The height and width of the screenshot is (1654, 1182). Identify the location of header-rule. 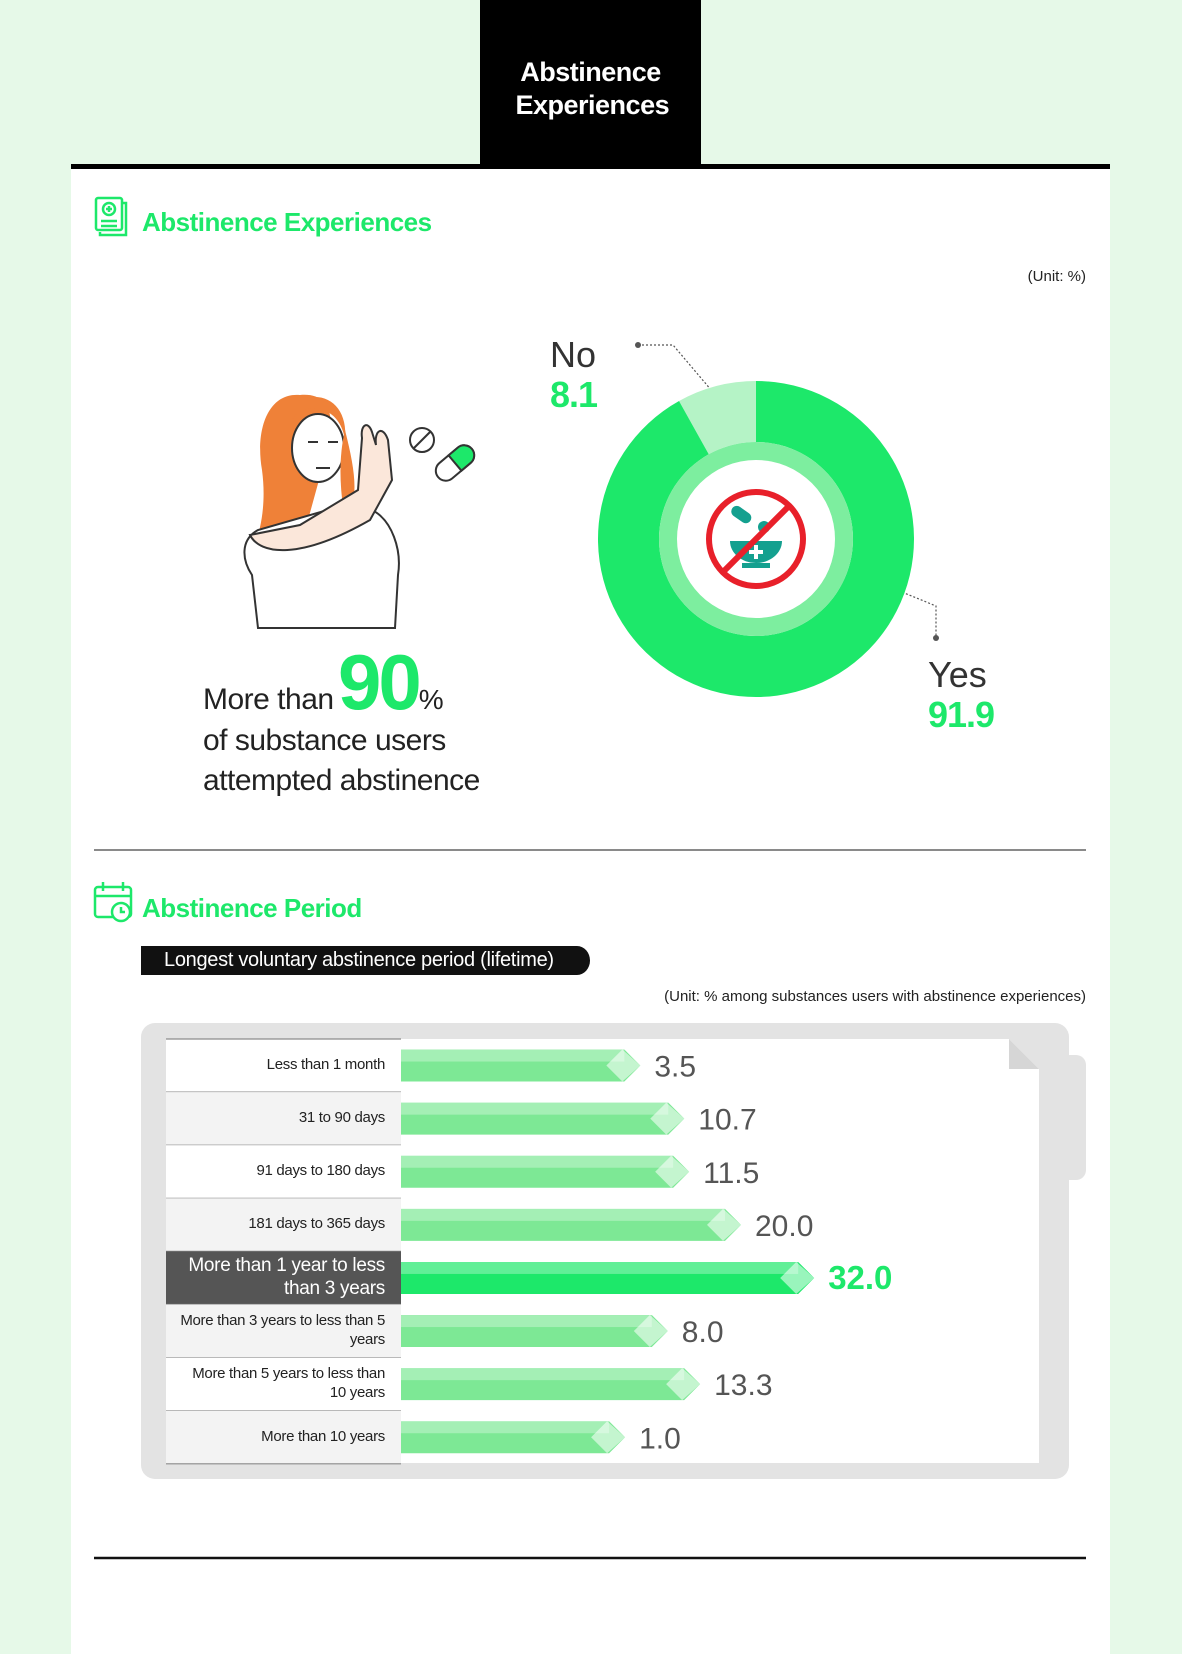
(590, 166).